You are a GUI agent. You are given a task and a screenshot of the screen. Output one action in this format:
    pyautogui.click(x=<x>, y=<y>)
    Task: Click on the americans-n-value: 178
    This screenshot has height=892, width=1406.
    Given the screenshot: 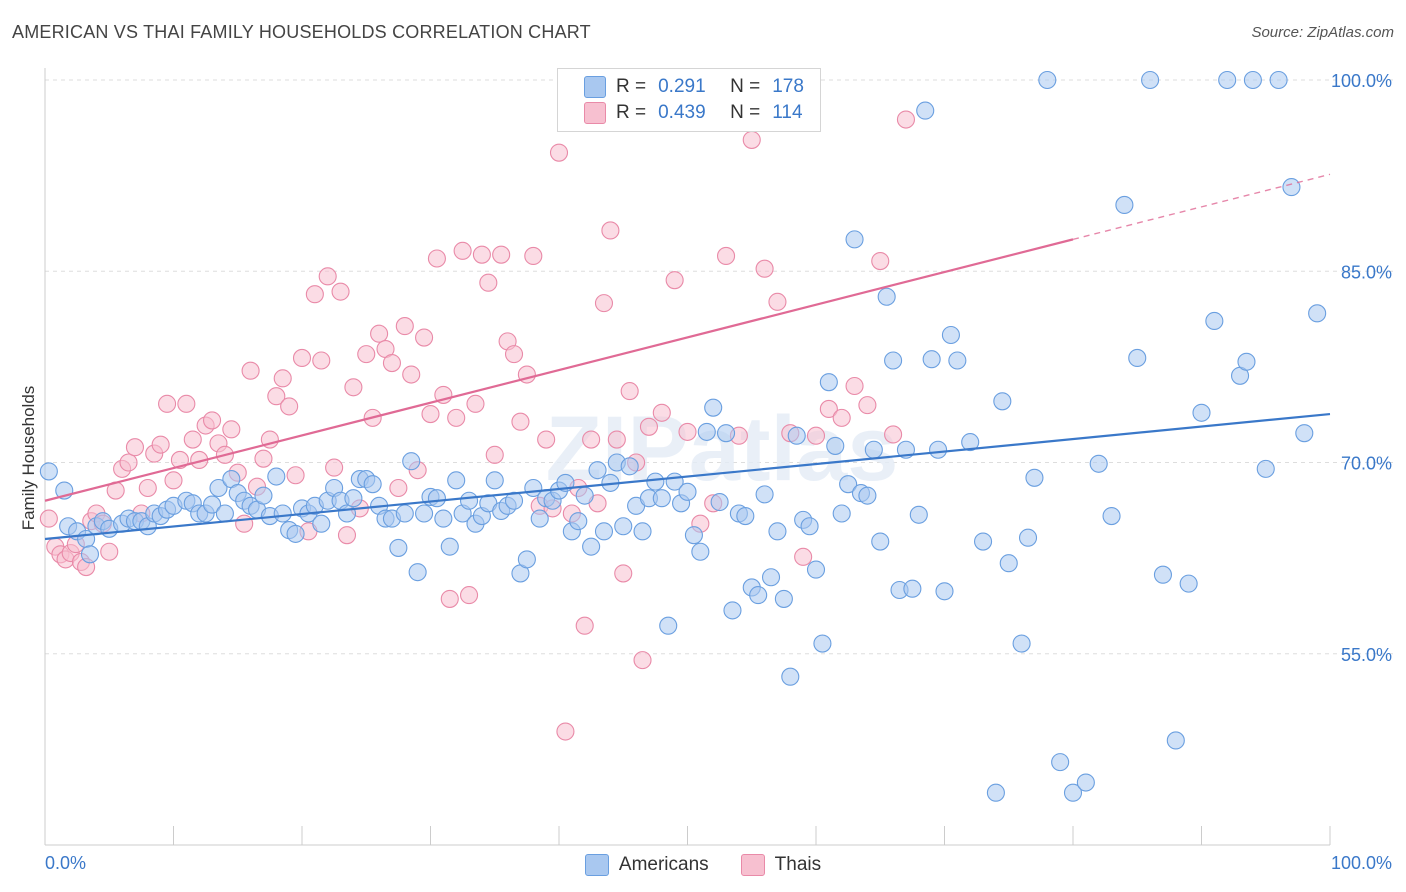 What is the action you would take?
    pyautogui.click(x=788, y=86)
    